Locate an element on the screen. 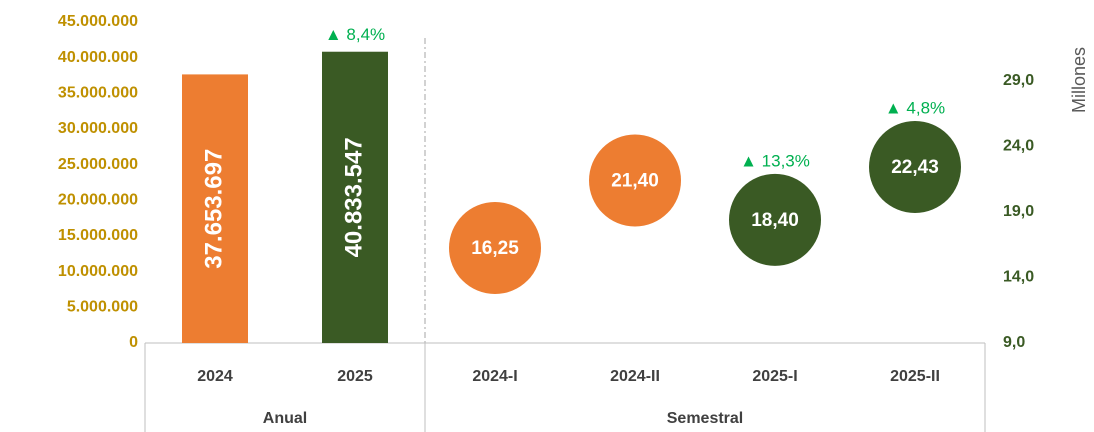 The height and width of the screenshot is (432, 1094). annotation: ▲ 8,4% is located at coordinates (355, 34).